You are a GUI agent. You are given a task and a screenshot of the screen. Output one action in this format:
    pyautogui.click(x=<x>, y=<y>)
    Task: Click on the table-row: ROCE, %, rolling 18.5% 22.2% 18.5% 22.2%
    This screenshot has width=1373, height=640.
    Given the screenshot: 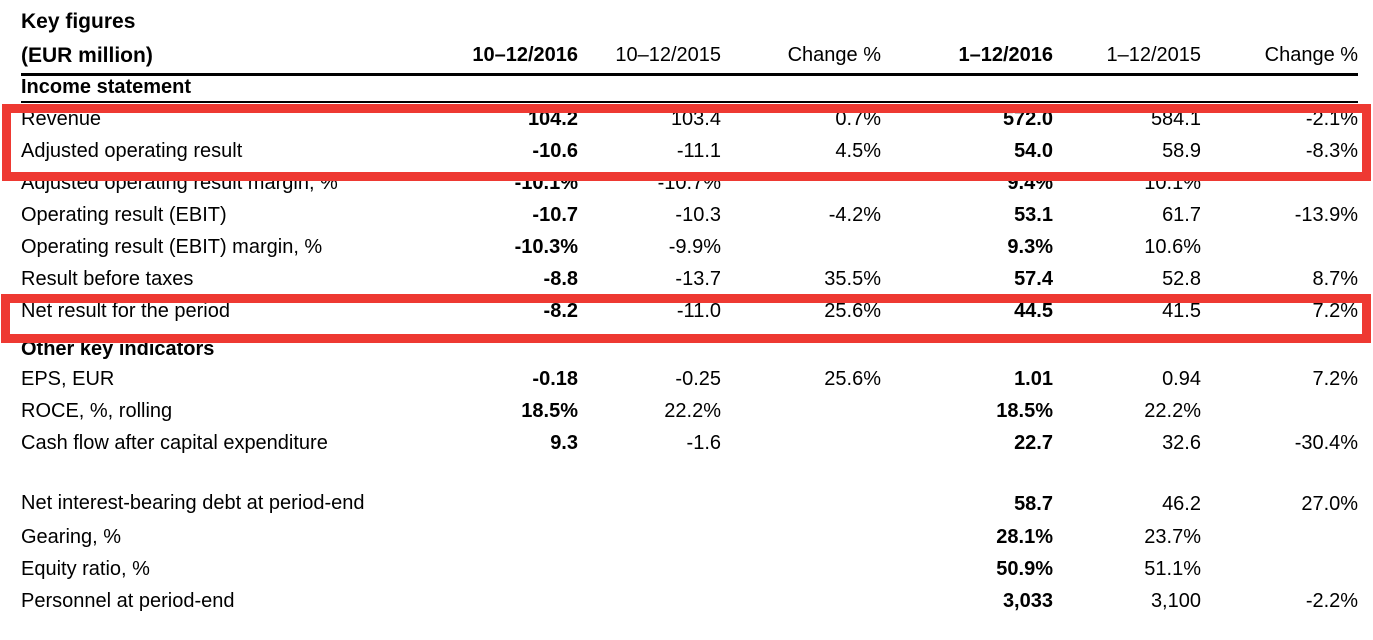 What is the action you would take?
    pyautogui.click(x=689, y=411)
    